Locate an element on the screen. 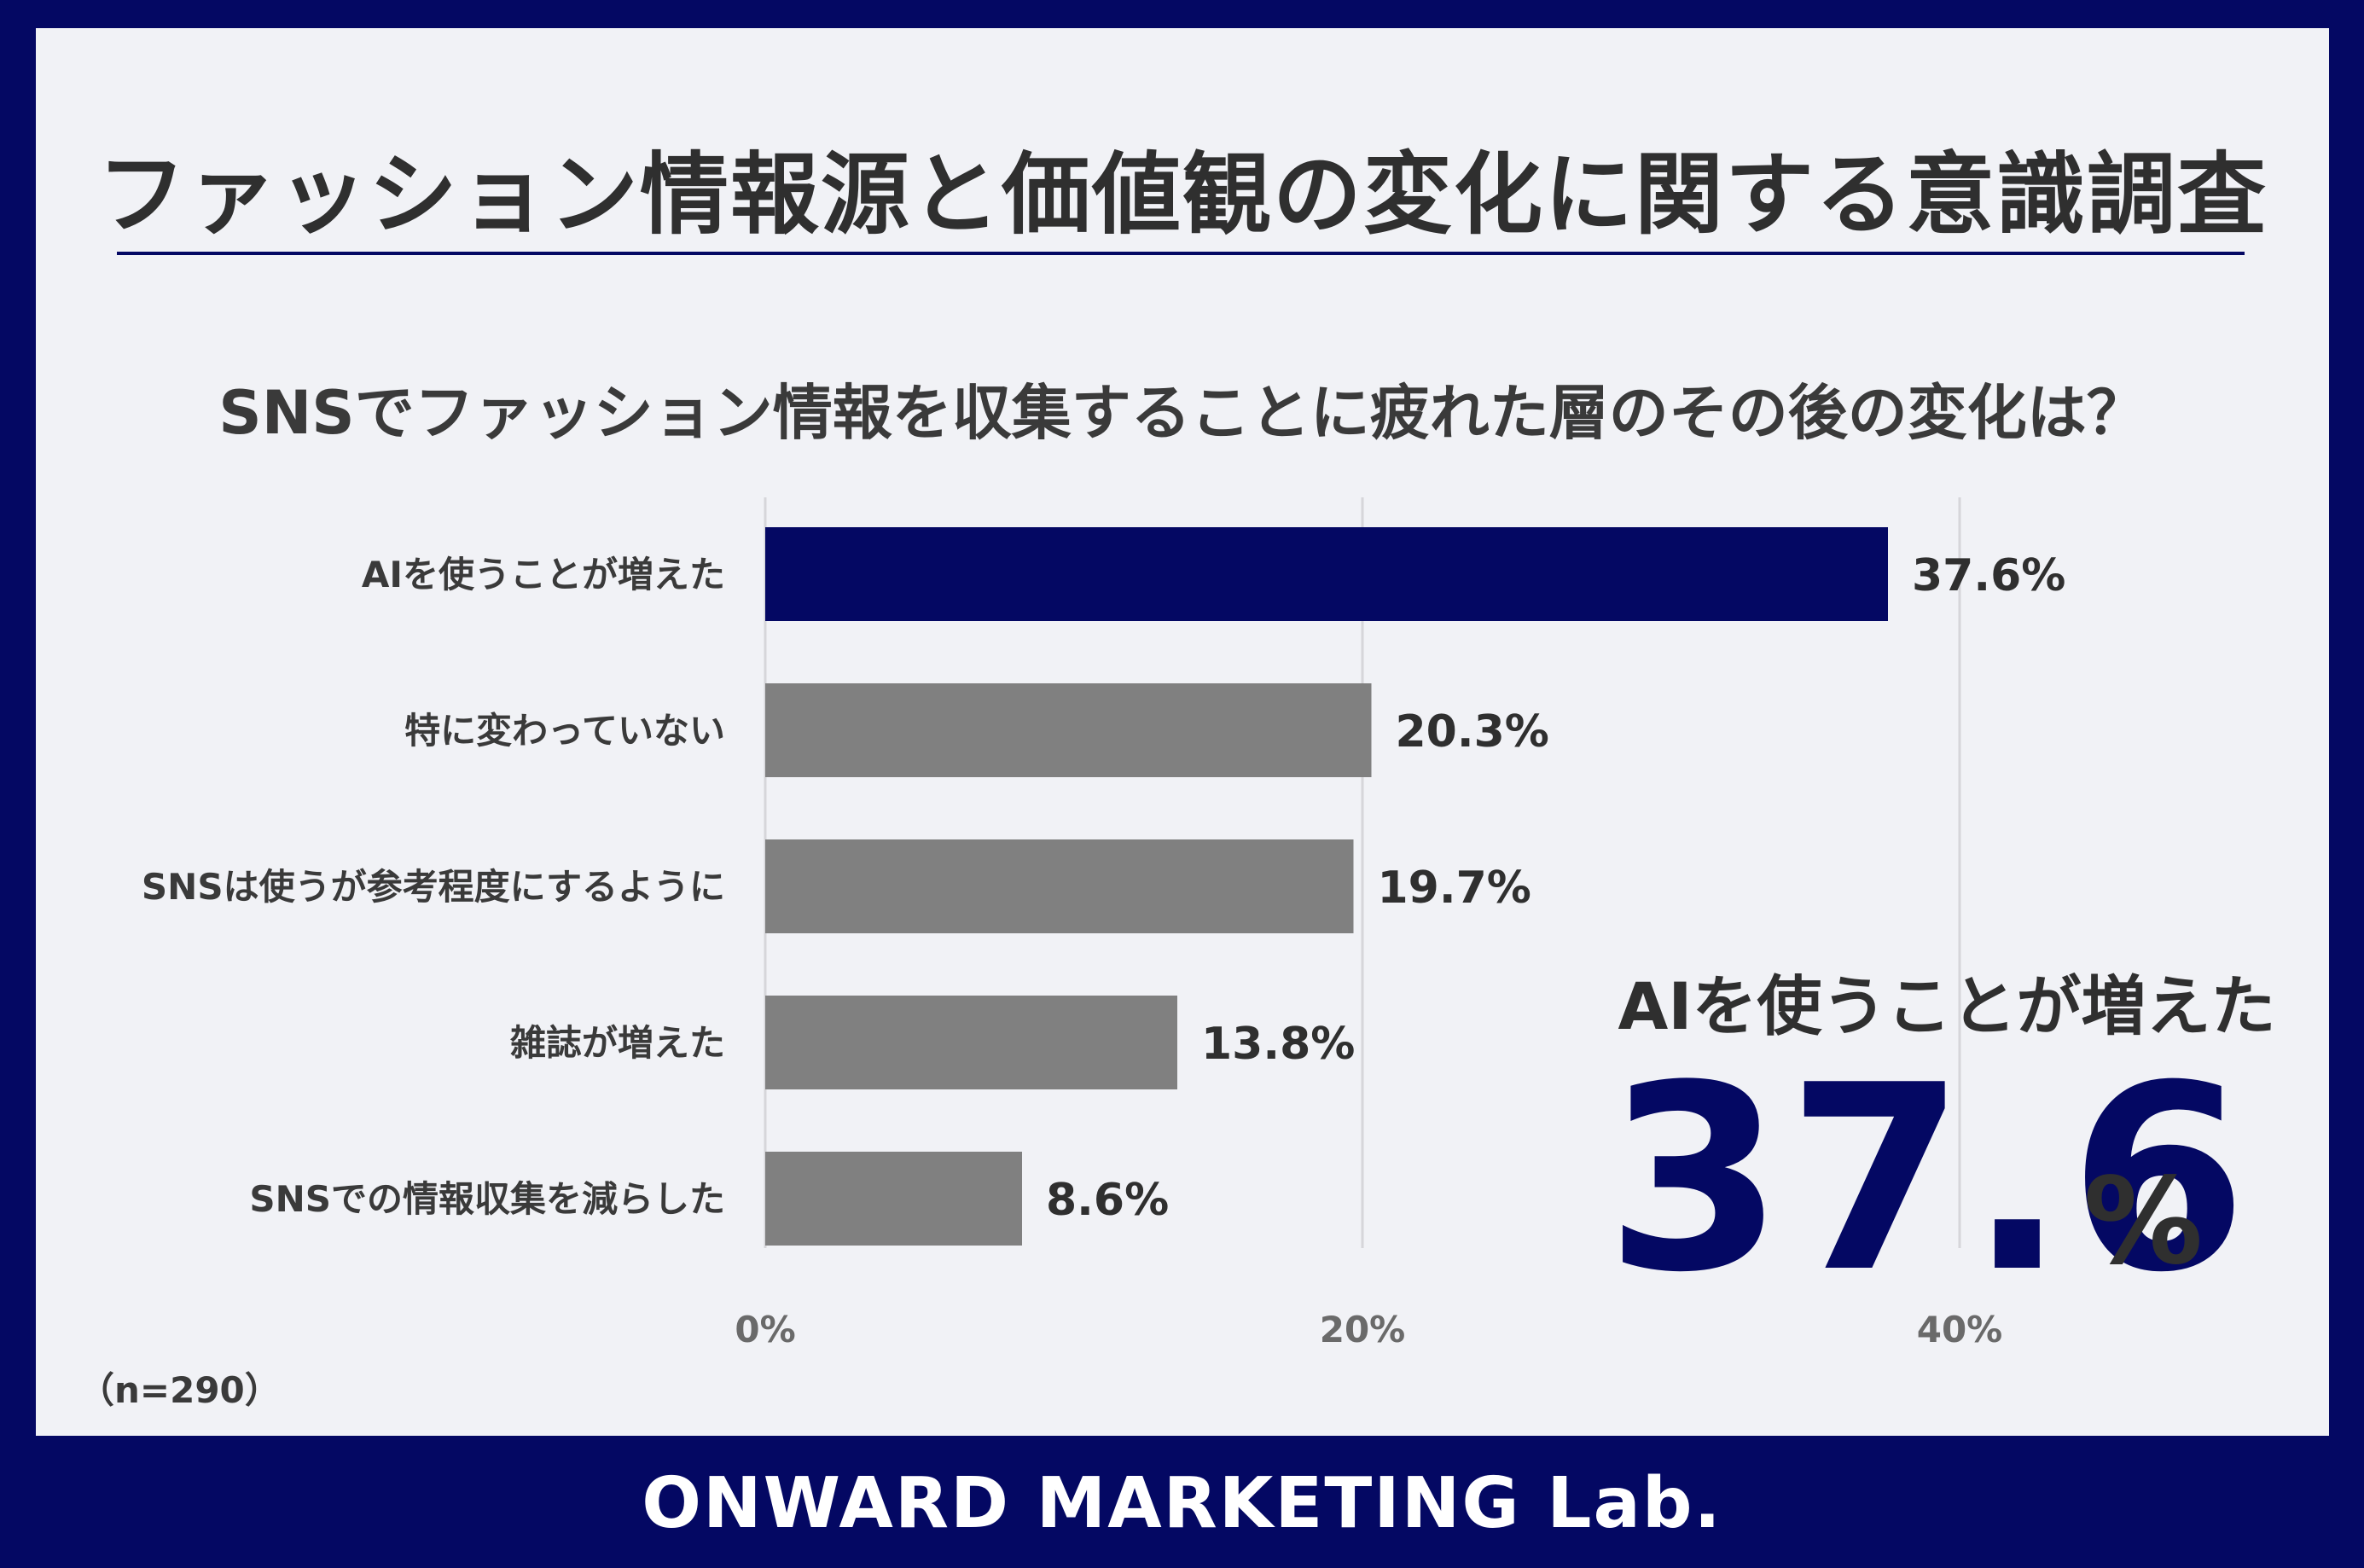 This screenshot has height=1568, width=2364. tick-label: 0% is located at coordinates (765, 1329).